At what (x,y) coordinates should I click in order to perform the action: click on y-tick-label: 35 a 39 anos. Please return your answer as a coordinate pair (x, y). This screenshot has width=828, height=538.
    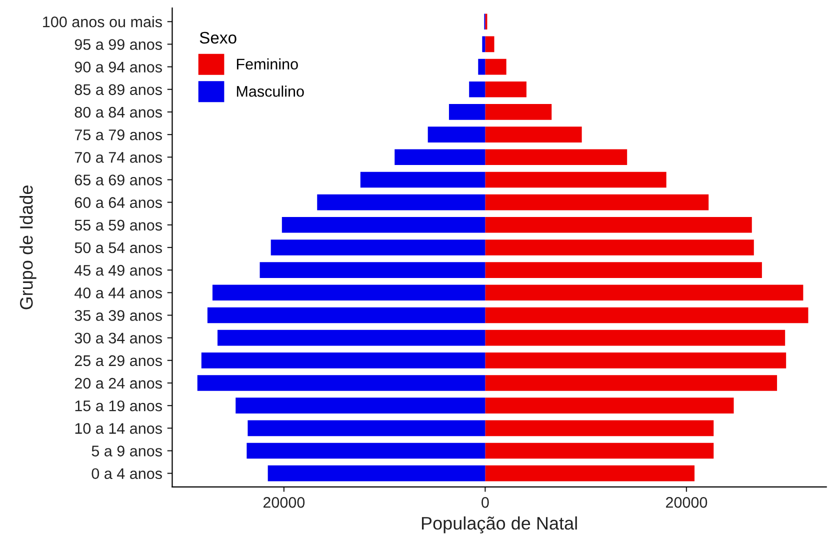
    Looking at the image, I should click on (118, 315).